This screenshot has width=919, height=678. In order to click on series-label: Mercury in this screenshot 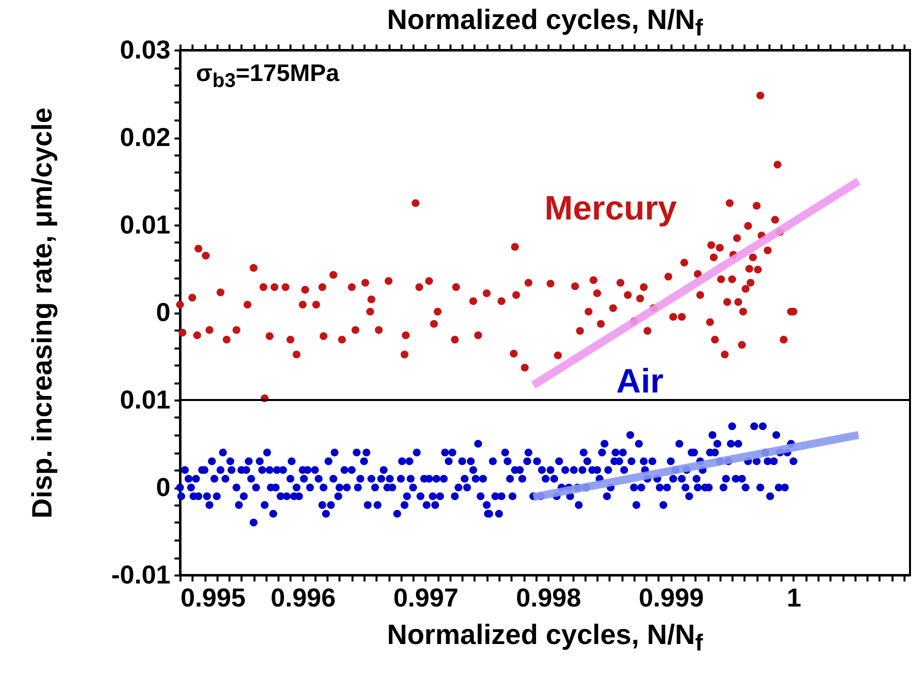, I will do `click(610, 208)`.